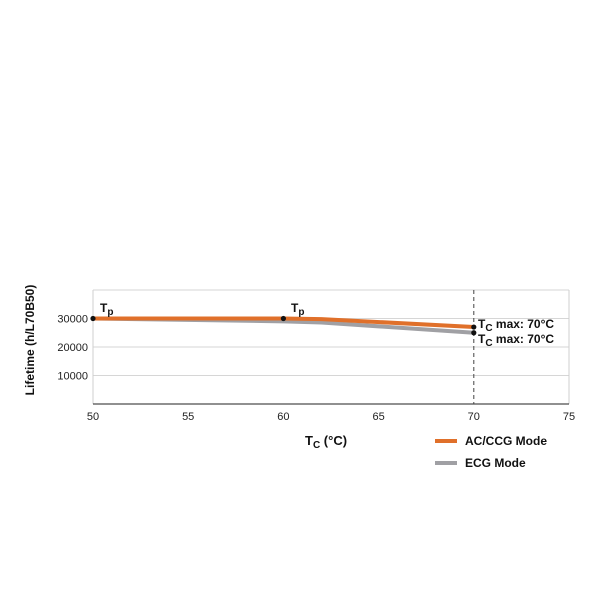  Describe the element at coordinates (491, 452) in the screenshot. I see `legend: AC/CCG Mode ECG Mode` at that location.